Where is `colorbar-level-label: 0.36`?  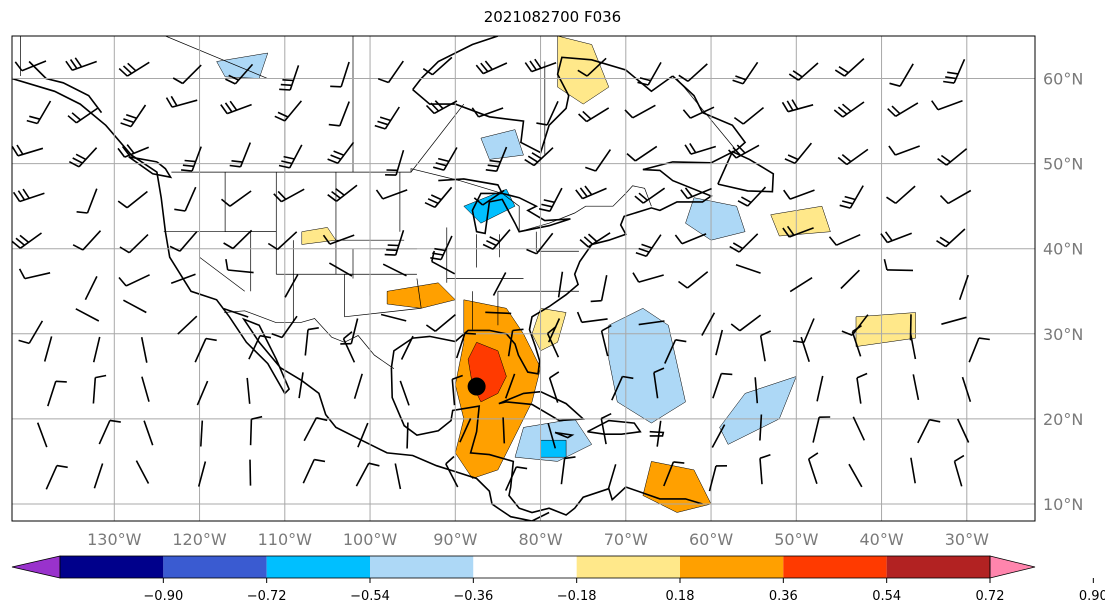
colorbar-level-label: 0.36 is located at coordinates (783, 596).